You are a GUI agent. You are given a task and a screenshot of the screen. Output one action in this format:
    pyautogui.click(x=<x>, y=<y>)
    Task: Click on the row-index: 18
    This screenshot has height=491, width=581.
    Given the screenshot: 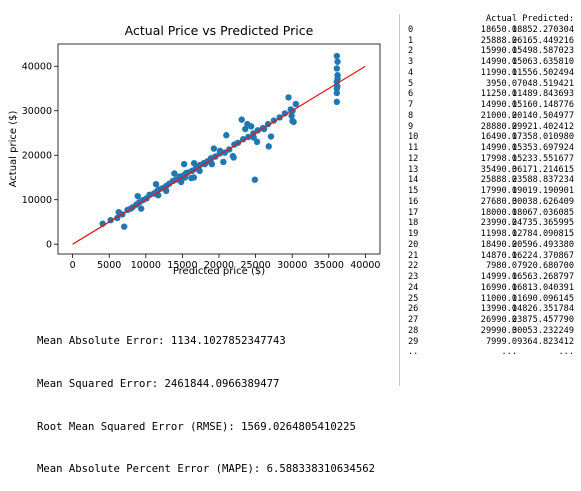 What is the action you would take?
    pyautogui.click(x=413, y=223)
    